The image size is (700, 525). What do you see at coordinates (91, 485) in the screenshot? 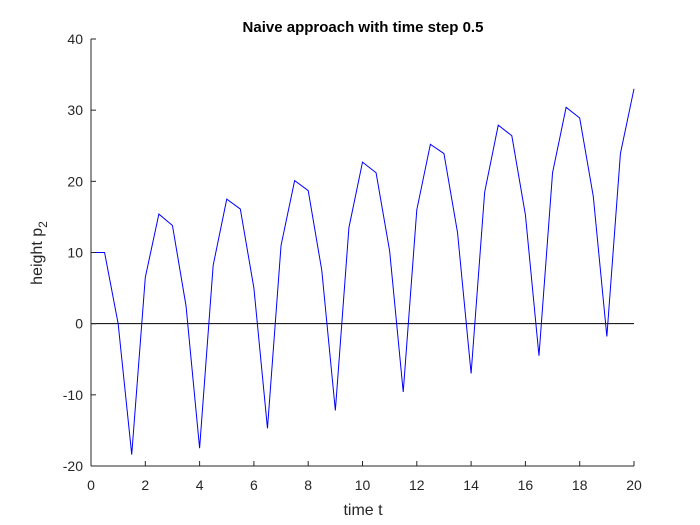
I see `x-tick-label: 0` at bounding box center [91, 485].